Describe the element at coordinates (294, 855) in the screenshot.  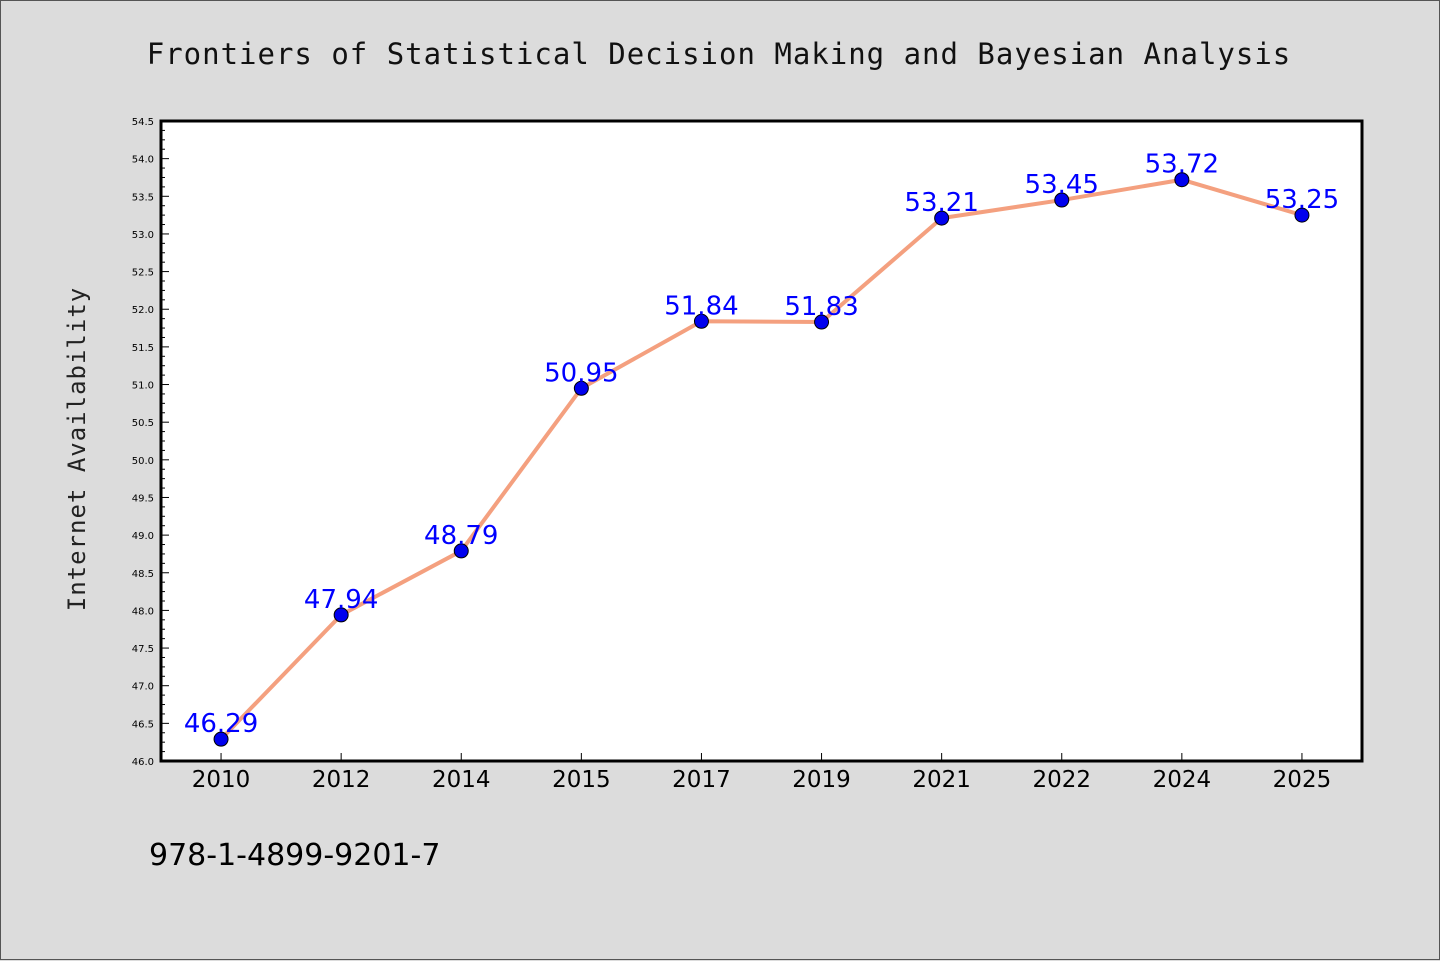
I see `isbn-label: 978-1-4899-9201-7` at that location.